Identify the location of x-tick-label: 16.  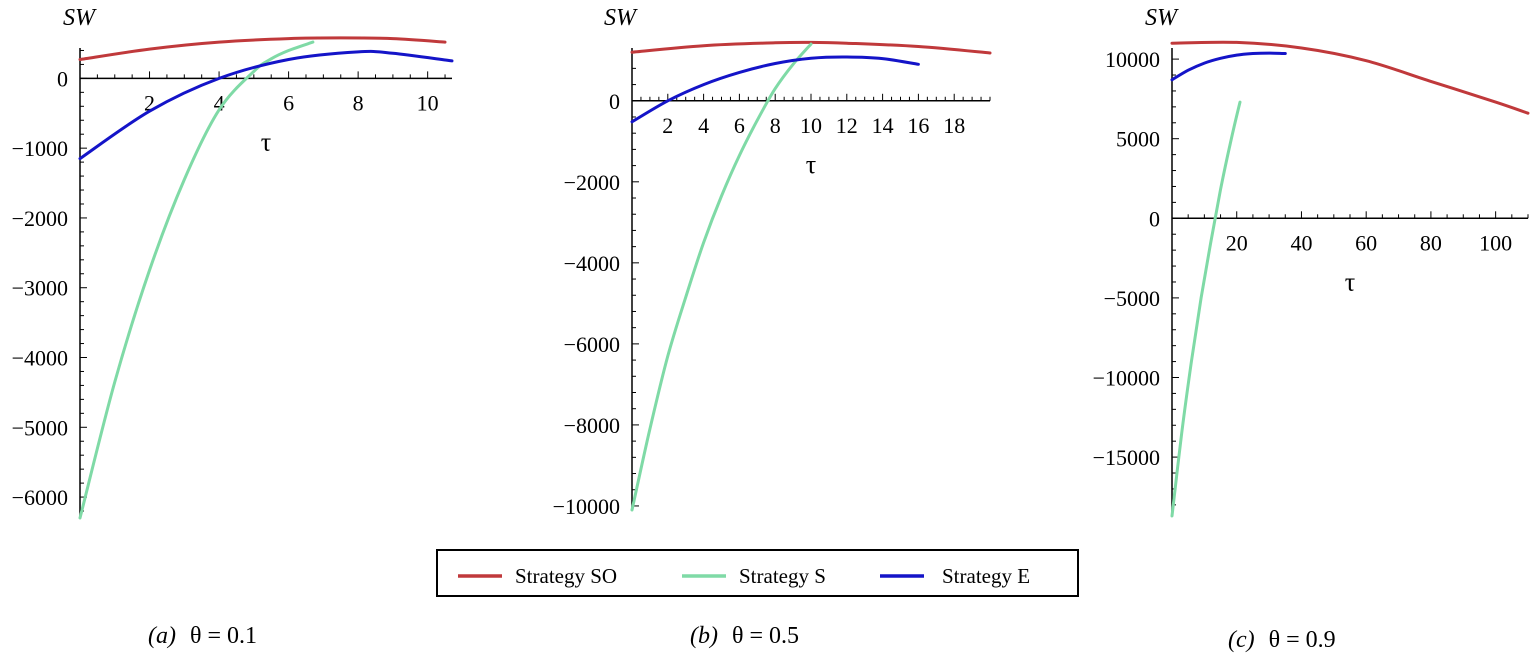
(918, 125).